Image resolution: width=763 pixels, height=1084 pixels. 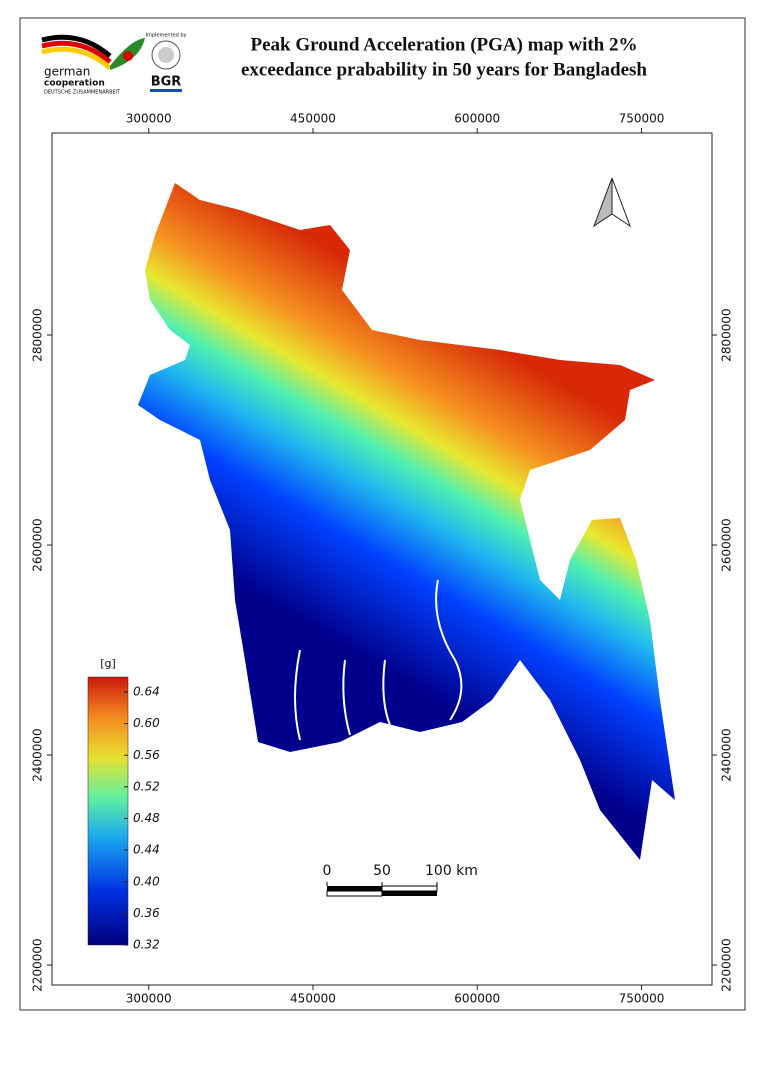 I want to click on legend-unit: [g], so click(x=108, y=663).